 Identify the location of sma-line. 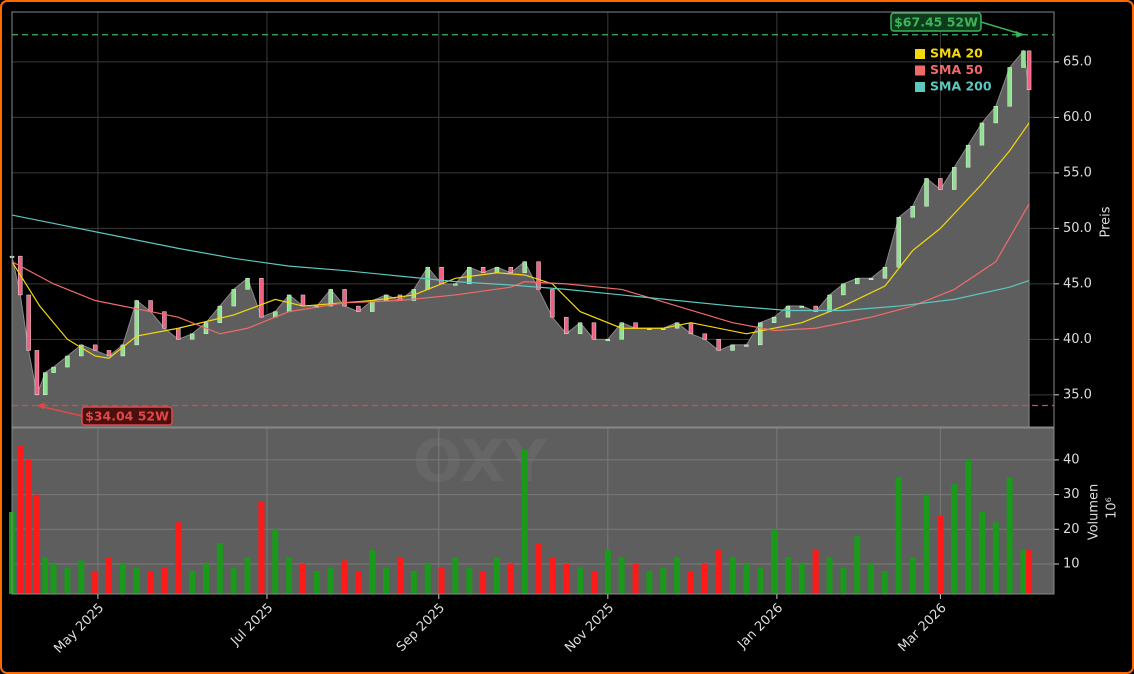
(520, 263).